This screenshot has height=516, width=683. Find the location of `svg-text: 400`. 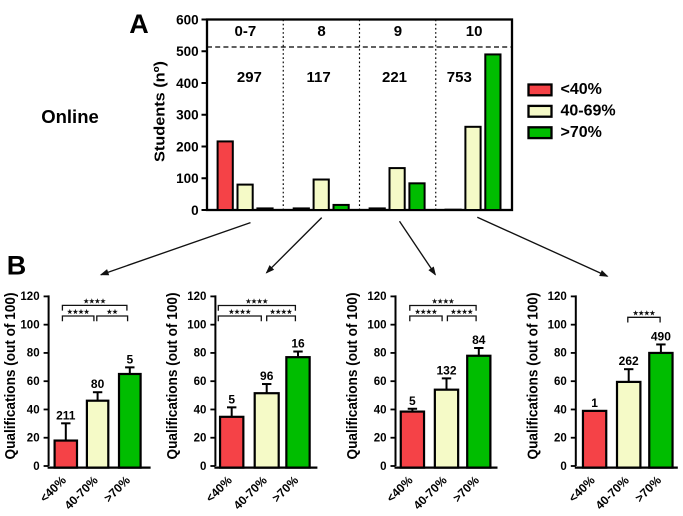

svg-text: 400 is located at coordinates (187, 83).